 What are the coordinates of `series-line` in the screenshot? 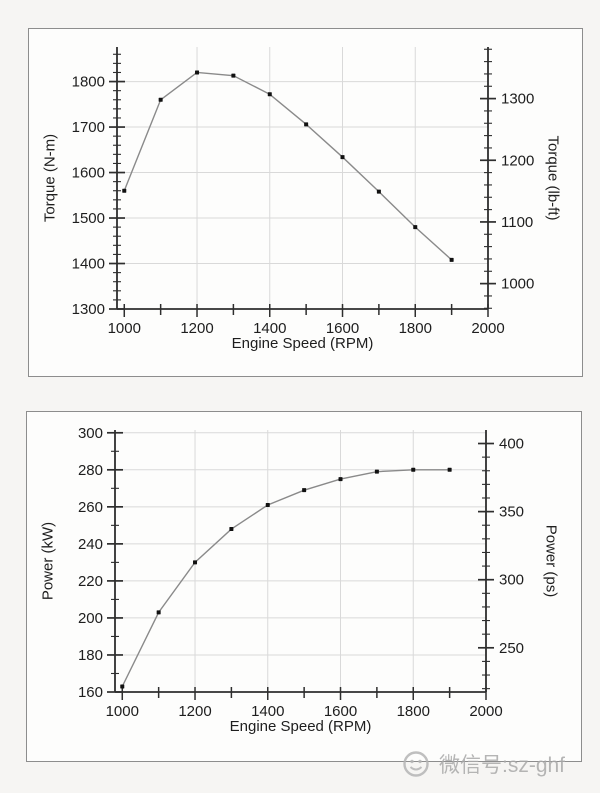 It's located at (288, 166).